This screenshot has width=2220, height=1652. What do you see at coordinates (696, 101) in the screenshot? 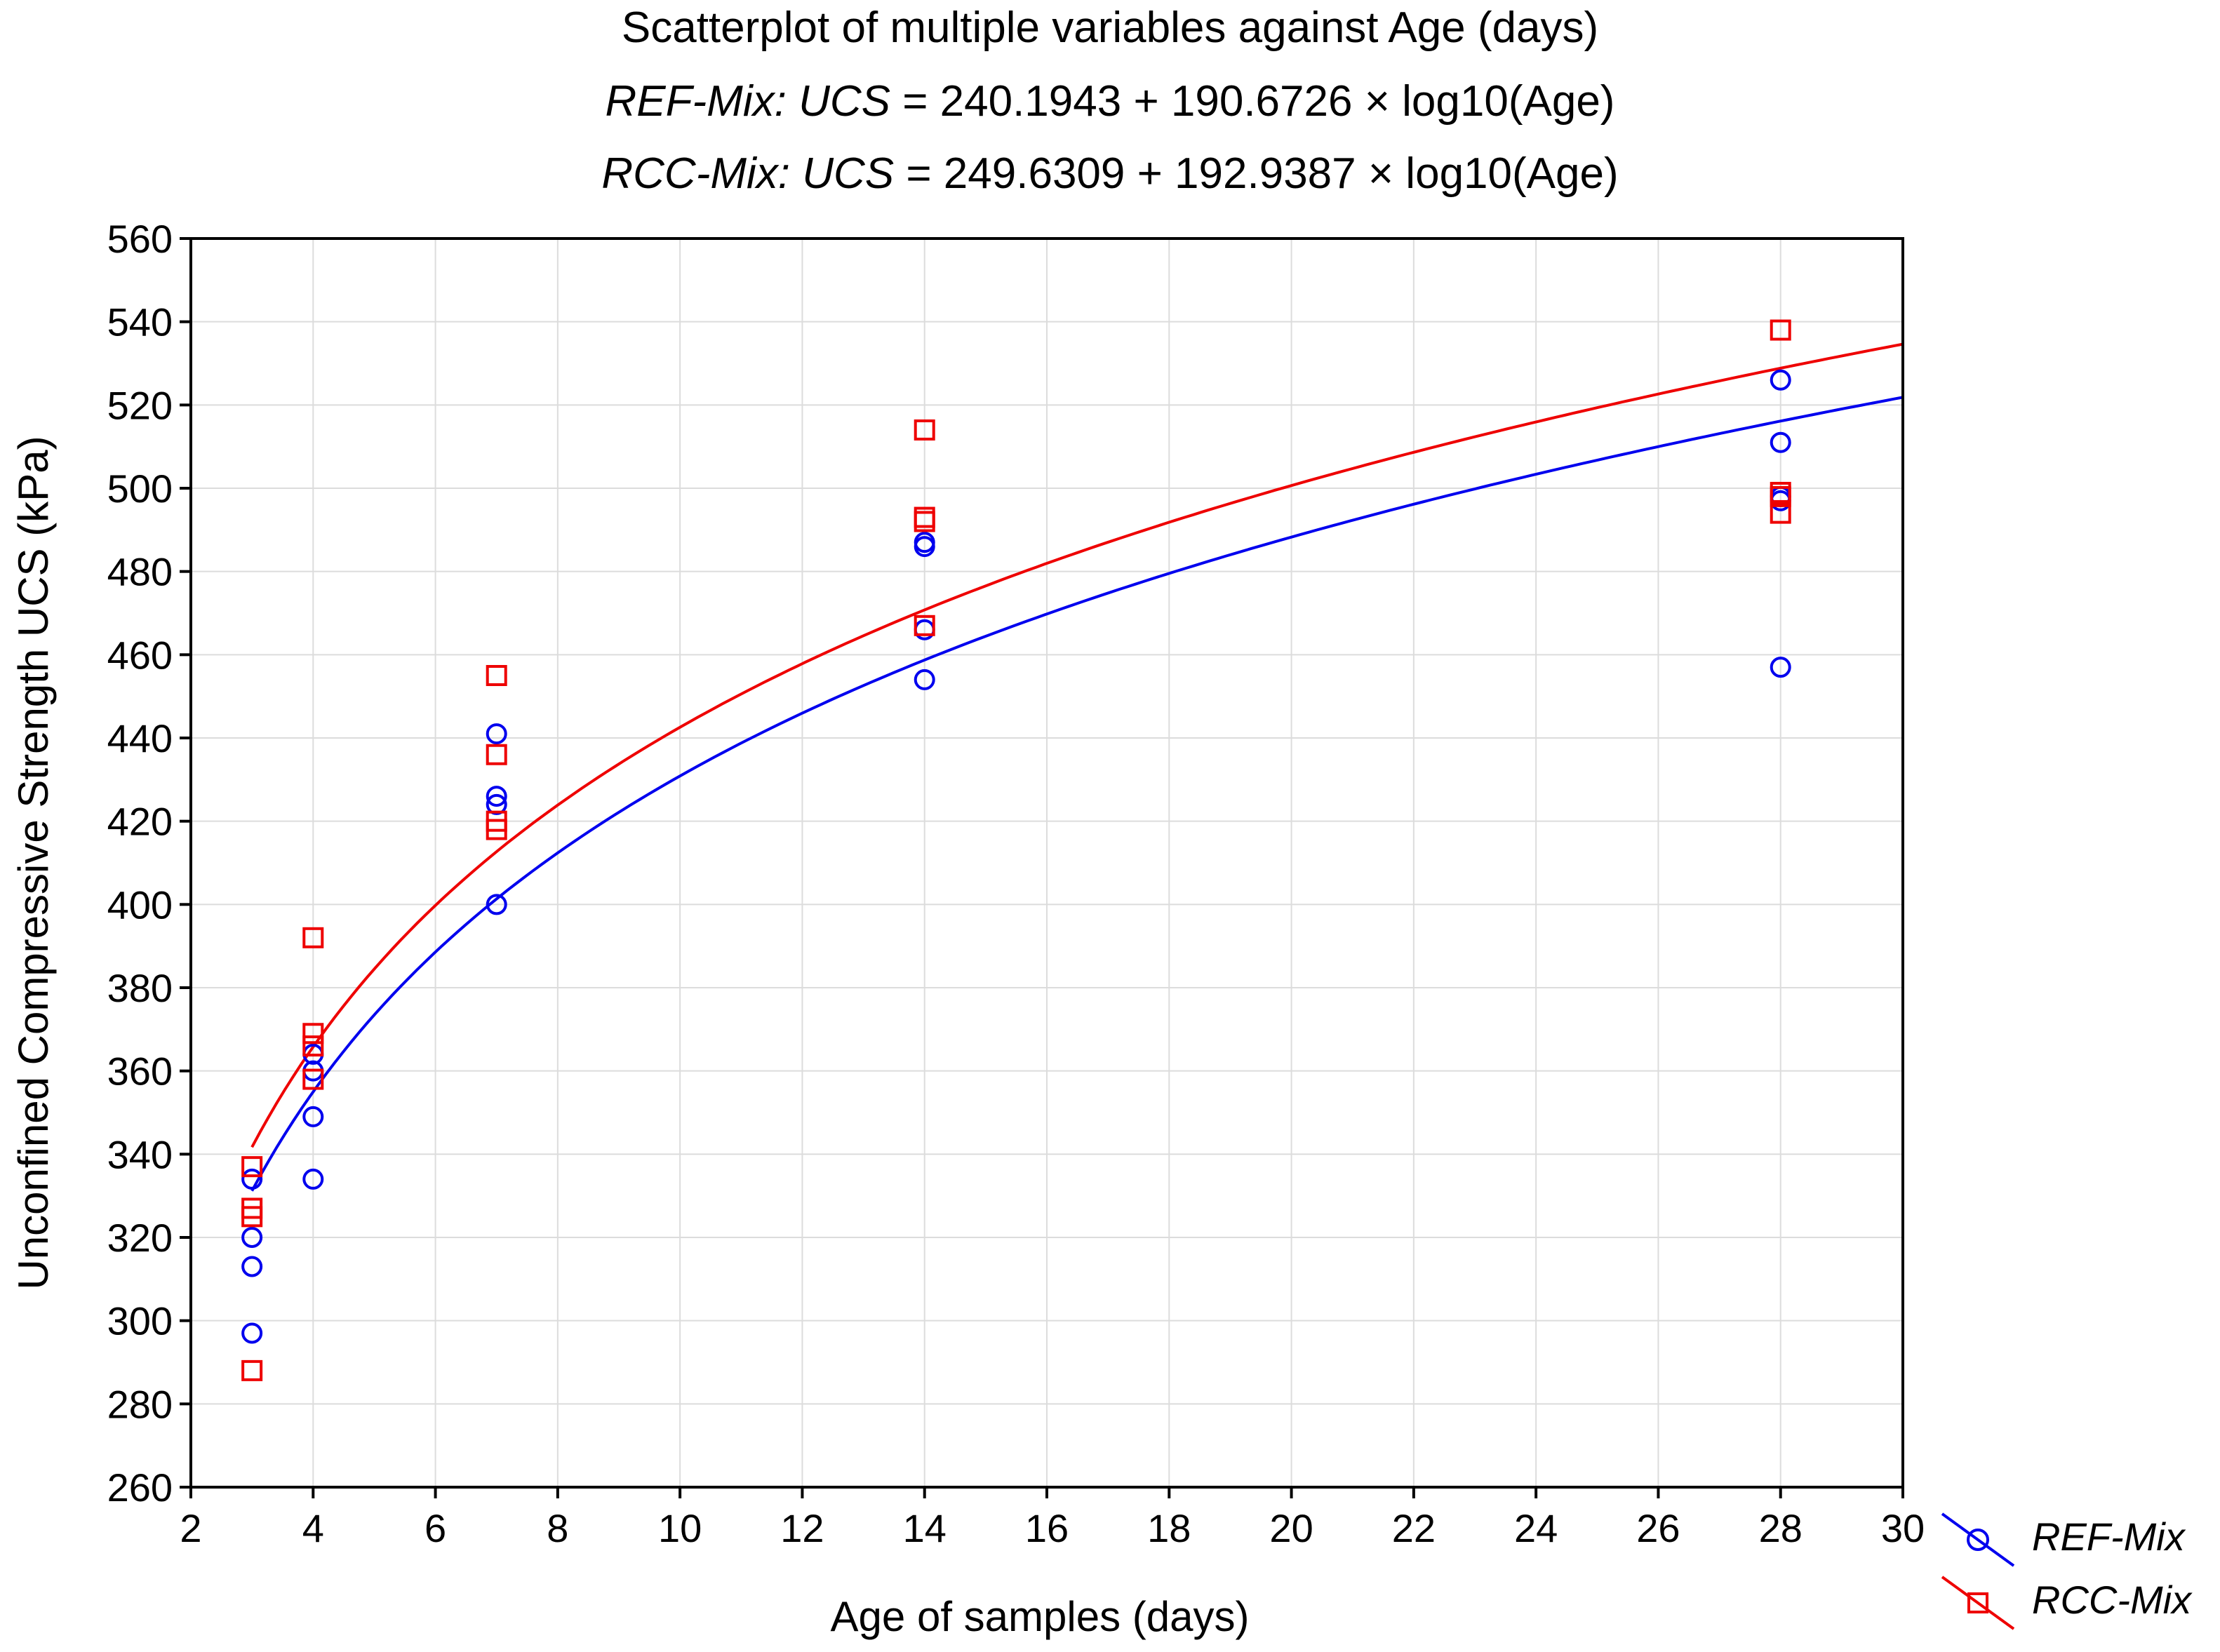
I see `equation-ref-series: REF-Mix:` at bounding box center [696, 101].